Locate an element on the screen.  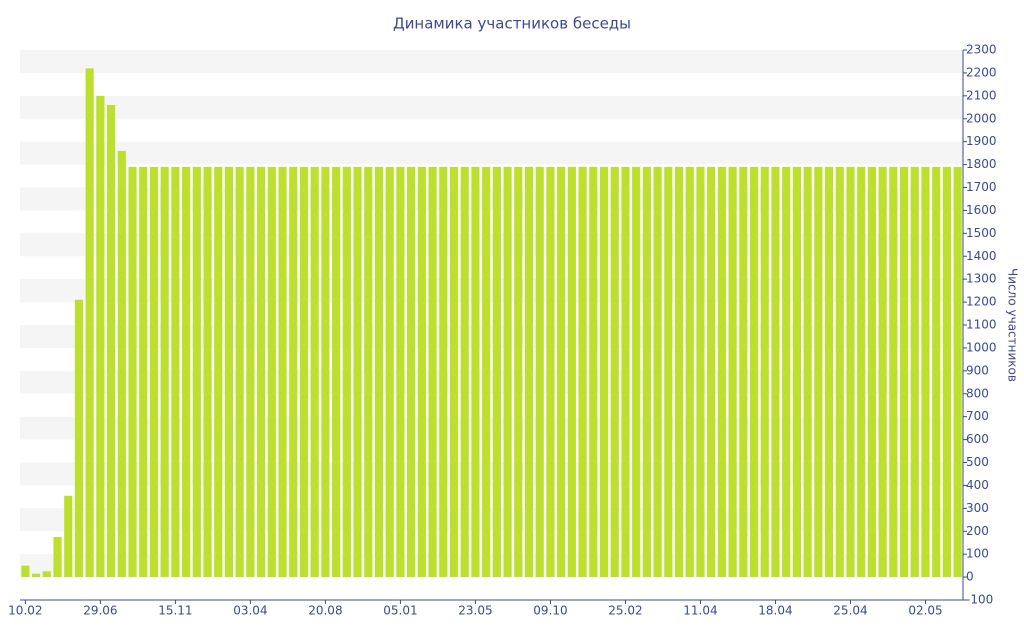
x-tick-label: 15.11 is located at coordinates (175, 611).